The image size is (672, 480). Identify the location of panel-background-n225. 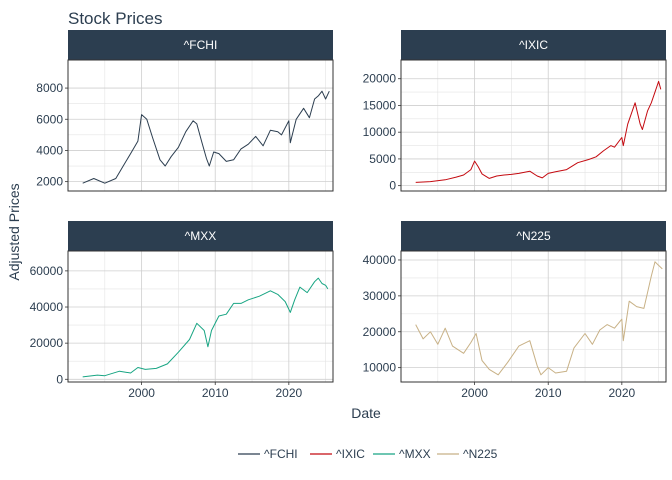
(533, 316).